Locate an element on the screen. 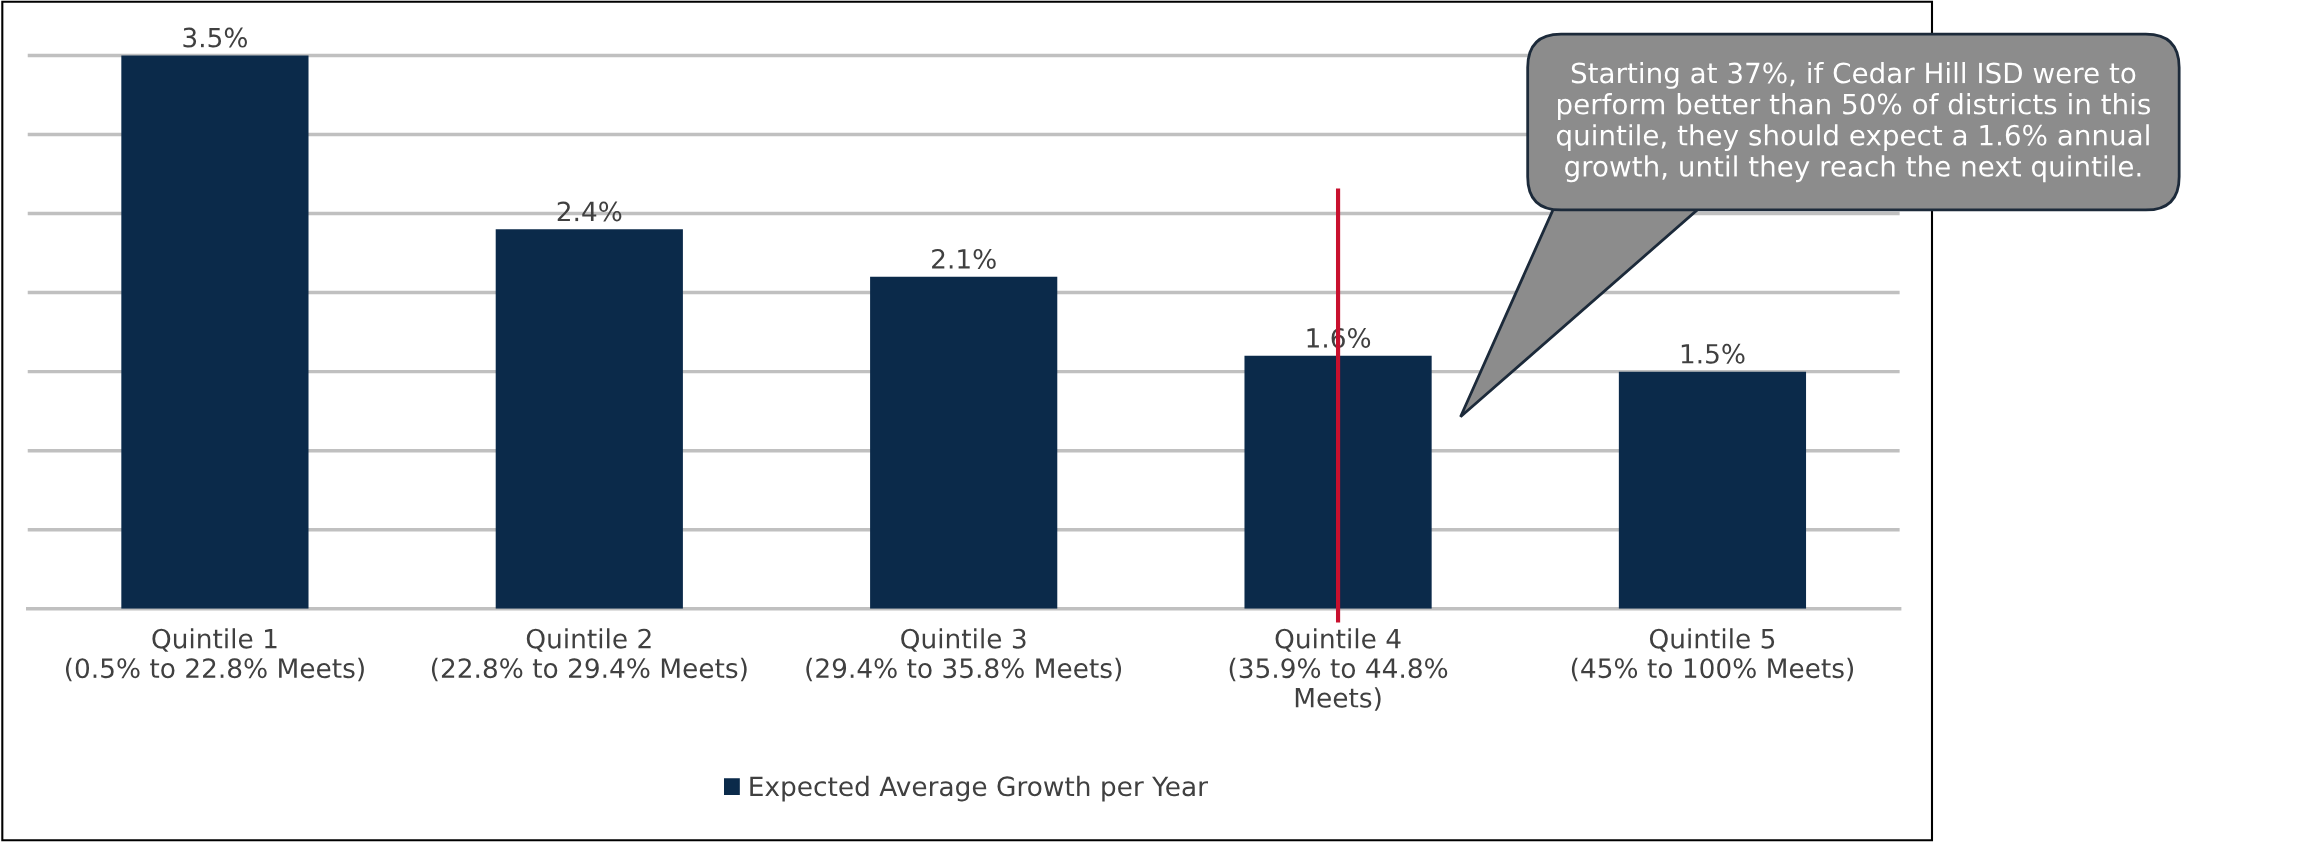  x-tick-label: Quintile 1 (0.5% to 22.8% Meets) is located at coordinates (214, 655).